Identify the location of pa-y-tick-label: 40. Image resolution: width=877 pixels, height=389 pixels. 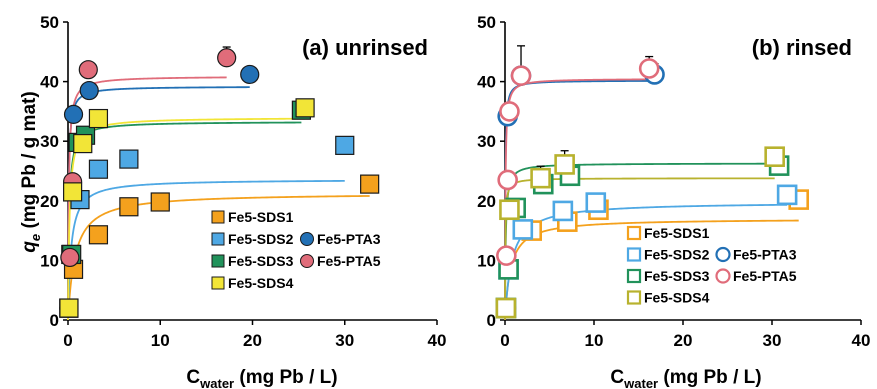
(49, 82).